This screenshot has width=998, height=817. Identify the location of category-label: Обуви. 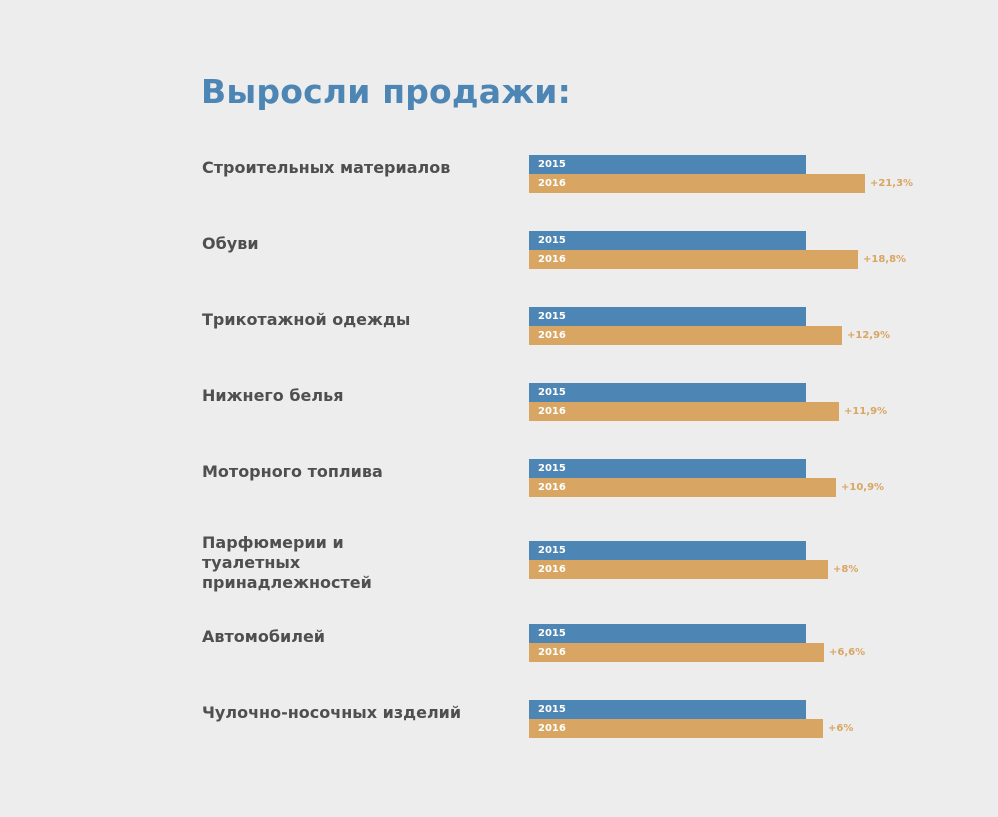
(230, 243).